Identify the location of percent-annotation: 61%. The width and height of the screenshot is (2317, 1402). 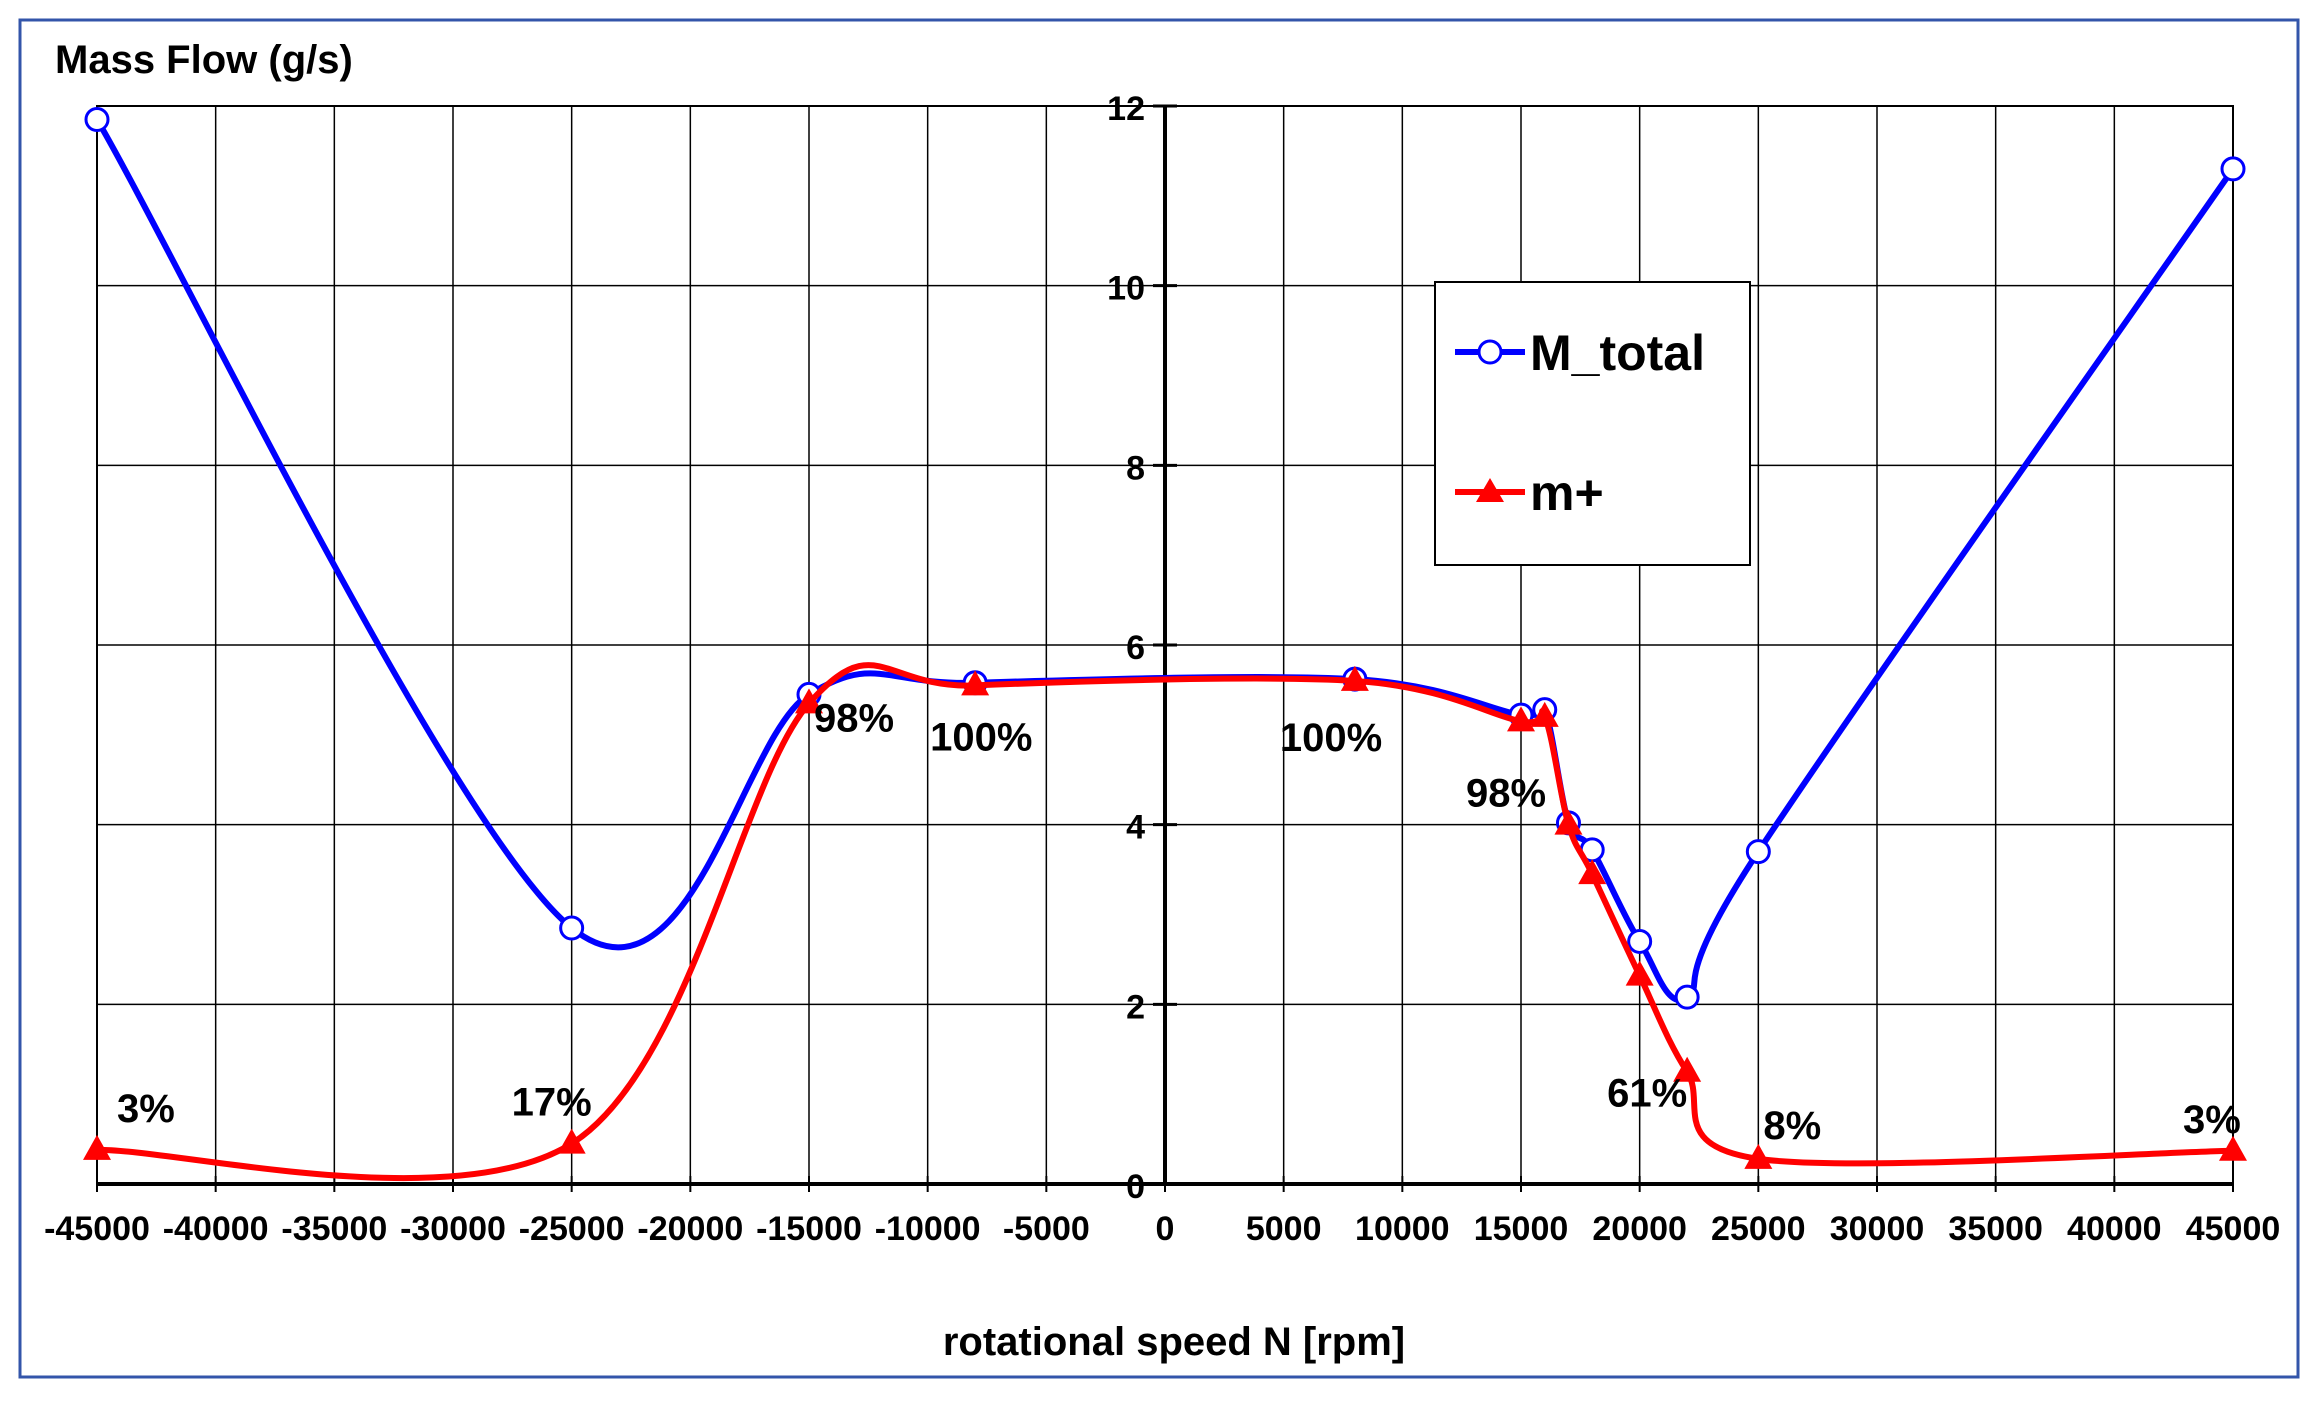
(1647, 1094).